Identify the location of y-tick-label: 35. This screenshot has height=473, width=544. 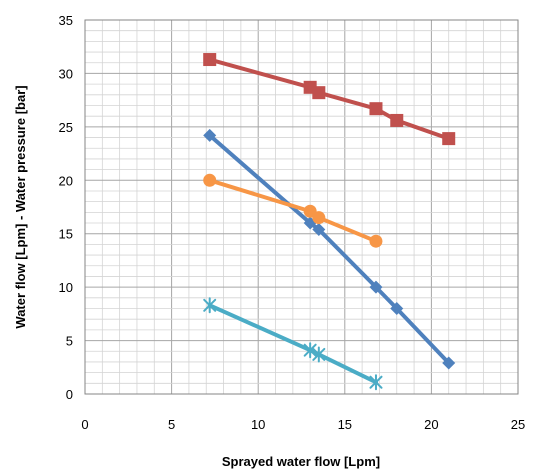
(66, 20).